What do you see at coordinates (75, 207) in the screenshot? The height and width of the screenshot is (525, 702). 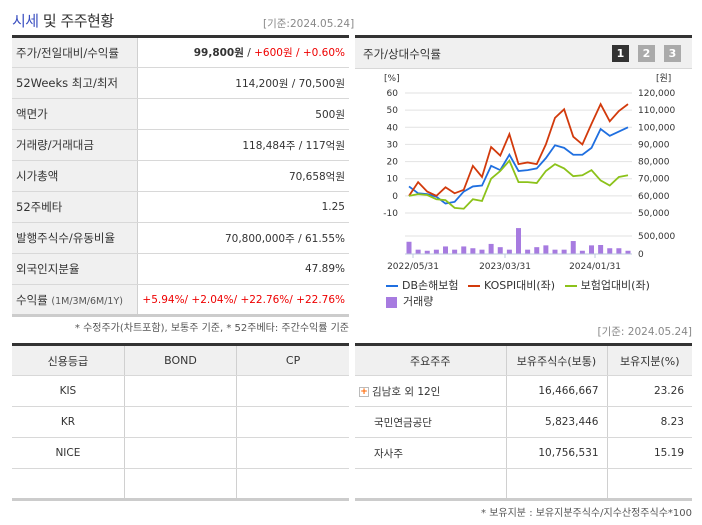 I see `row-label: 52주베타` at bounding box center [75, 207].